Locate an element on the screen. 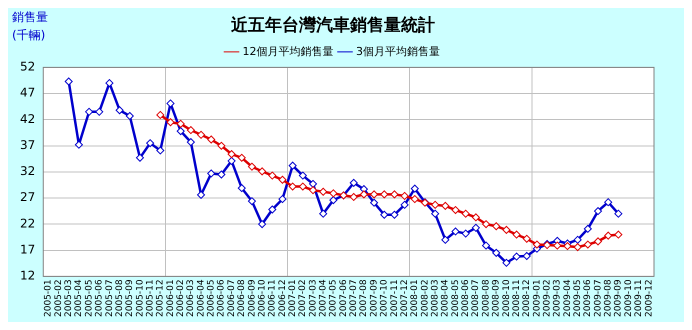 This screenshot has width=692, height=330. y-tick-label: 52 is located at coordinates (28, 67).